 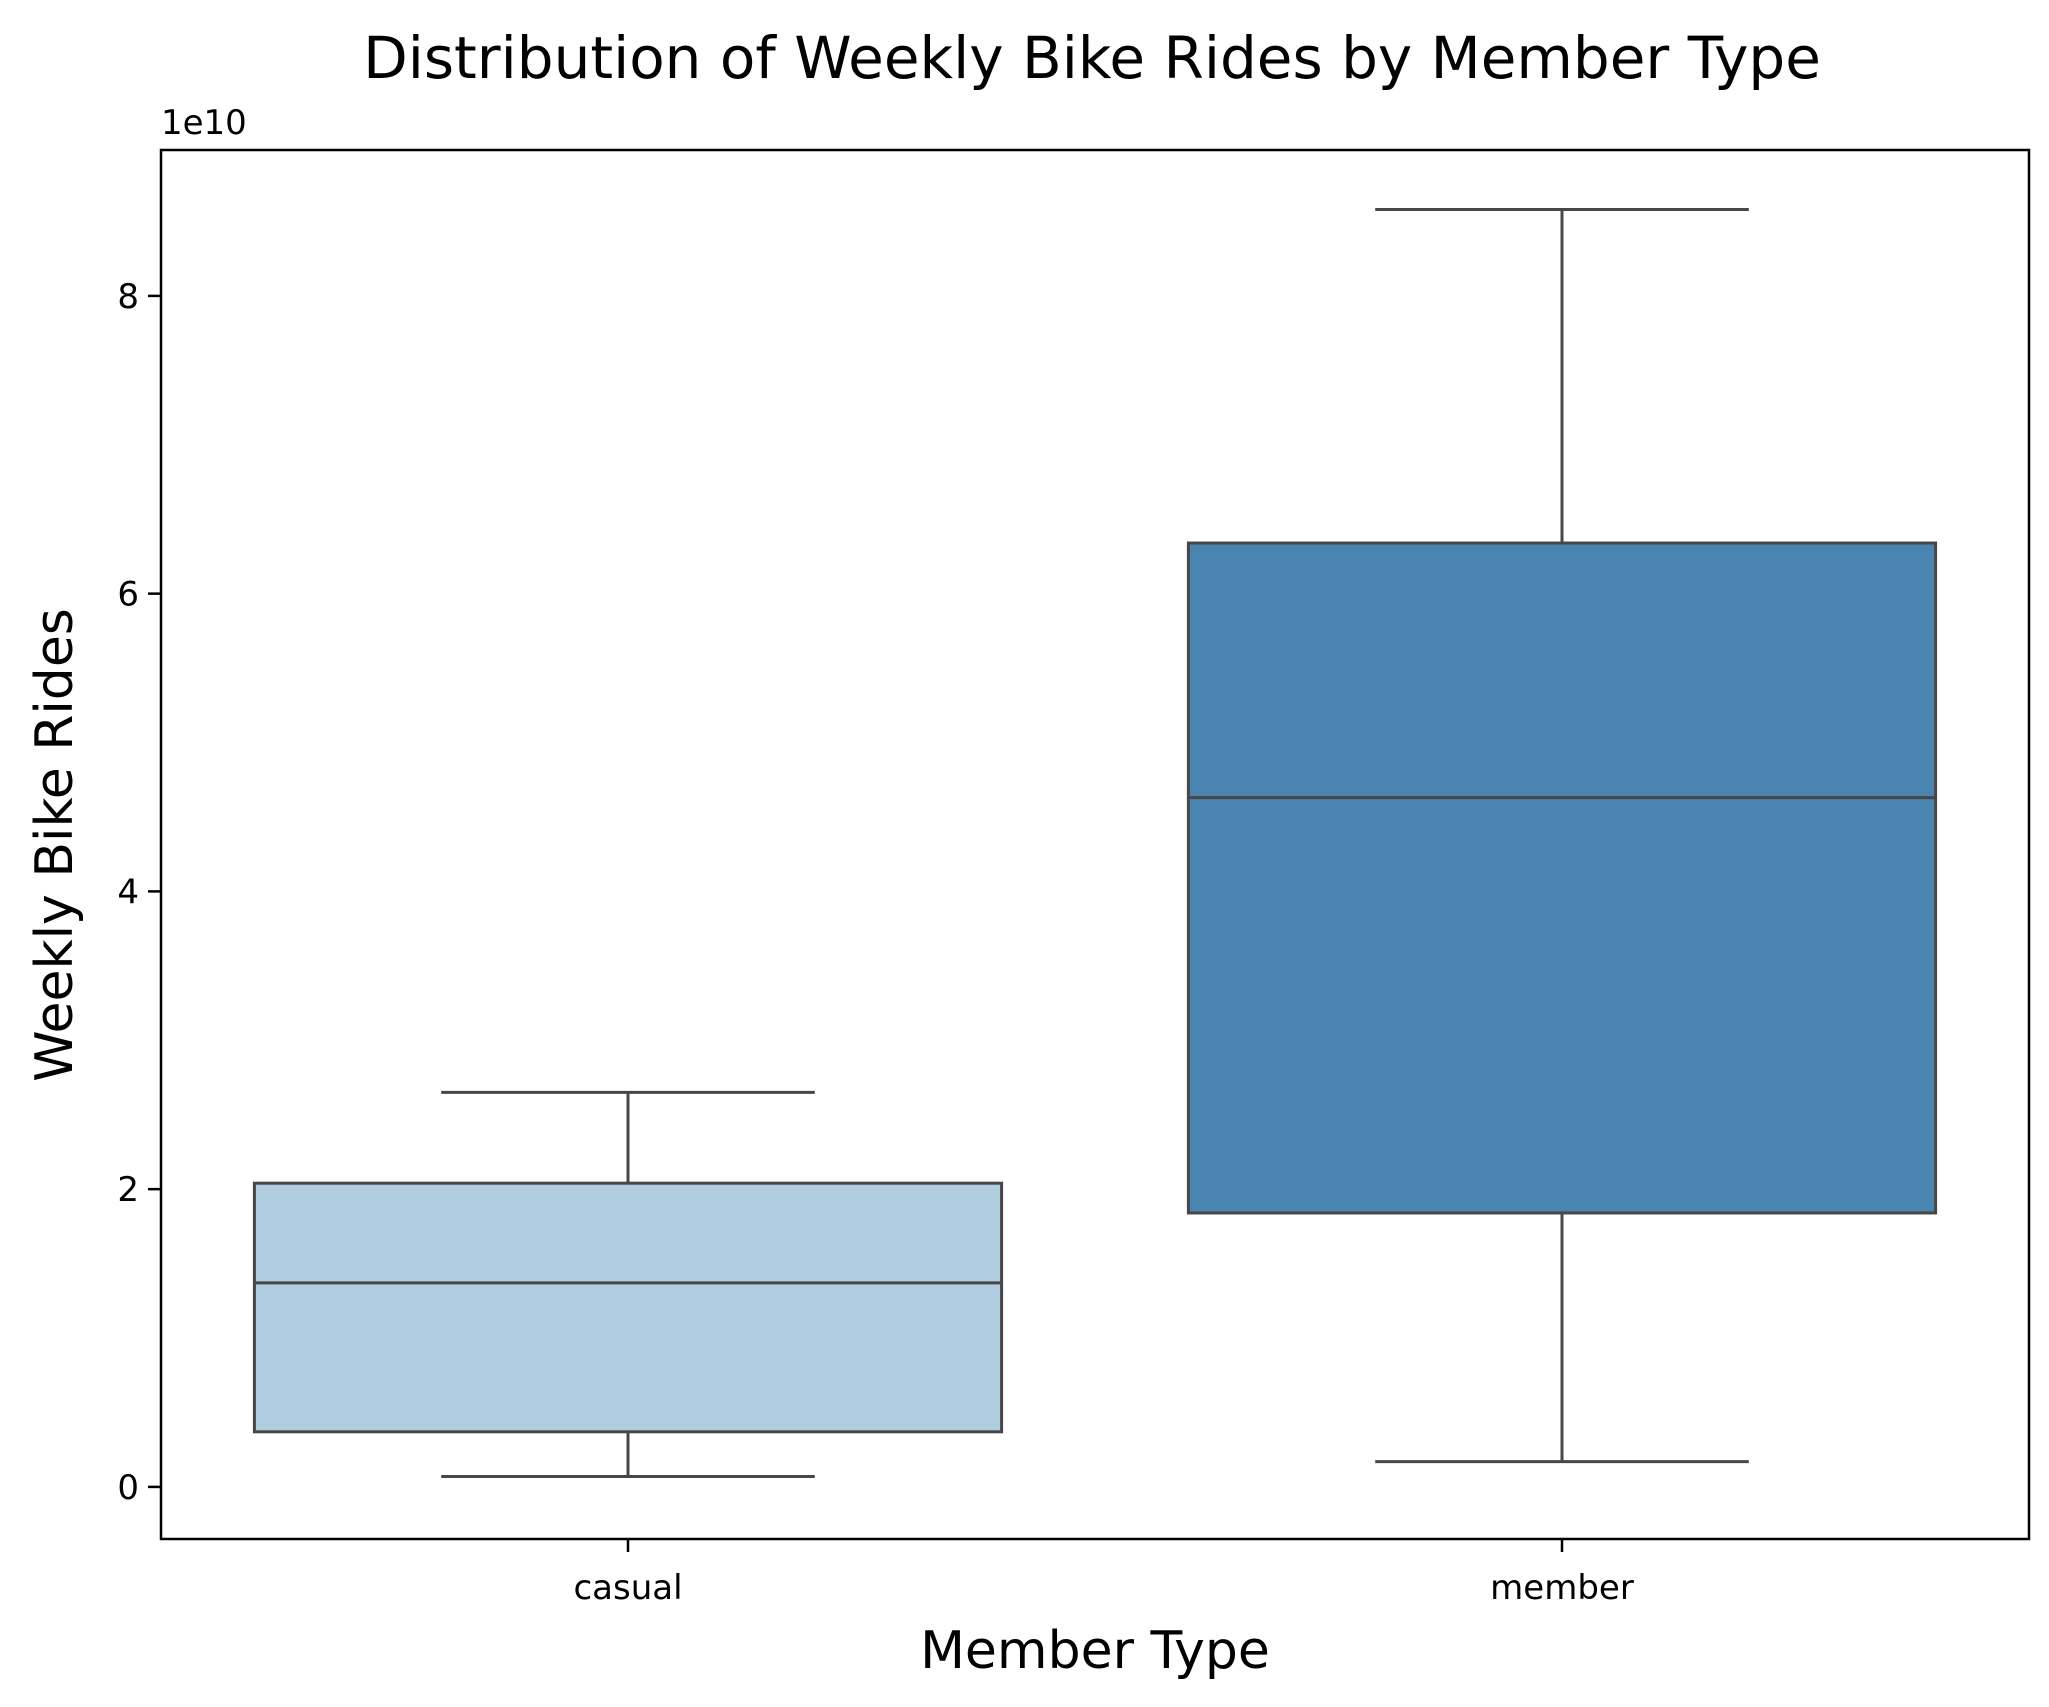 What do you see at coordinates (128, 1190) in the screenshot?
I see `y-tick-label: 2` at bounding box center [128, 1190].